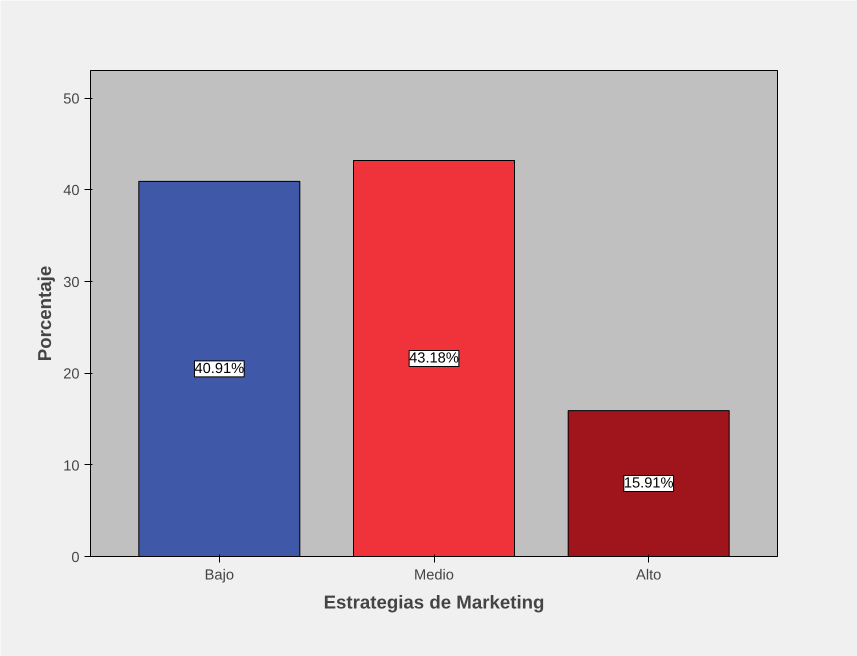 The image size is (857, 656). What do you see at coordinates (219, 576) in the screenshot?
I see `x-tick-label: Bajo` at bounding box center [219, 576].